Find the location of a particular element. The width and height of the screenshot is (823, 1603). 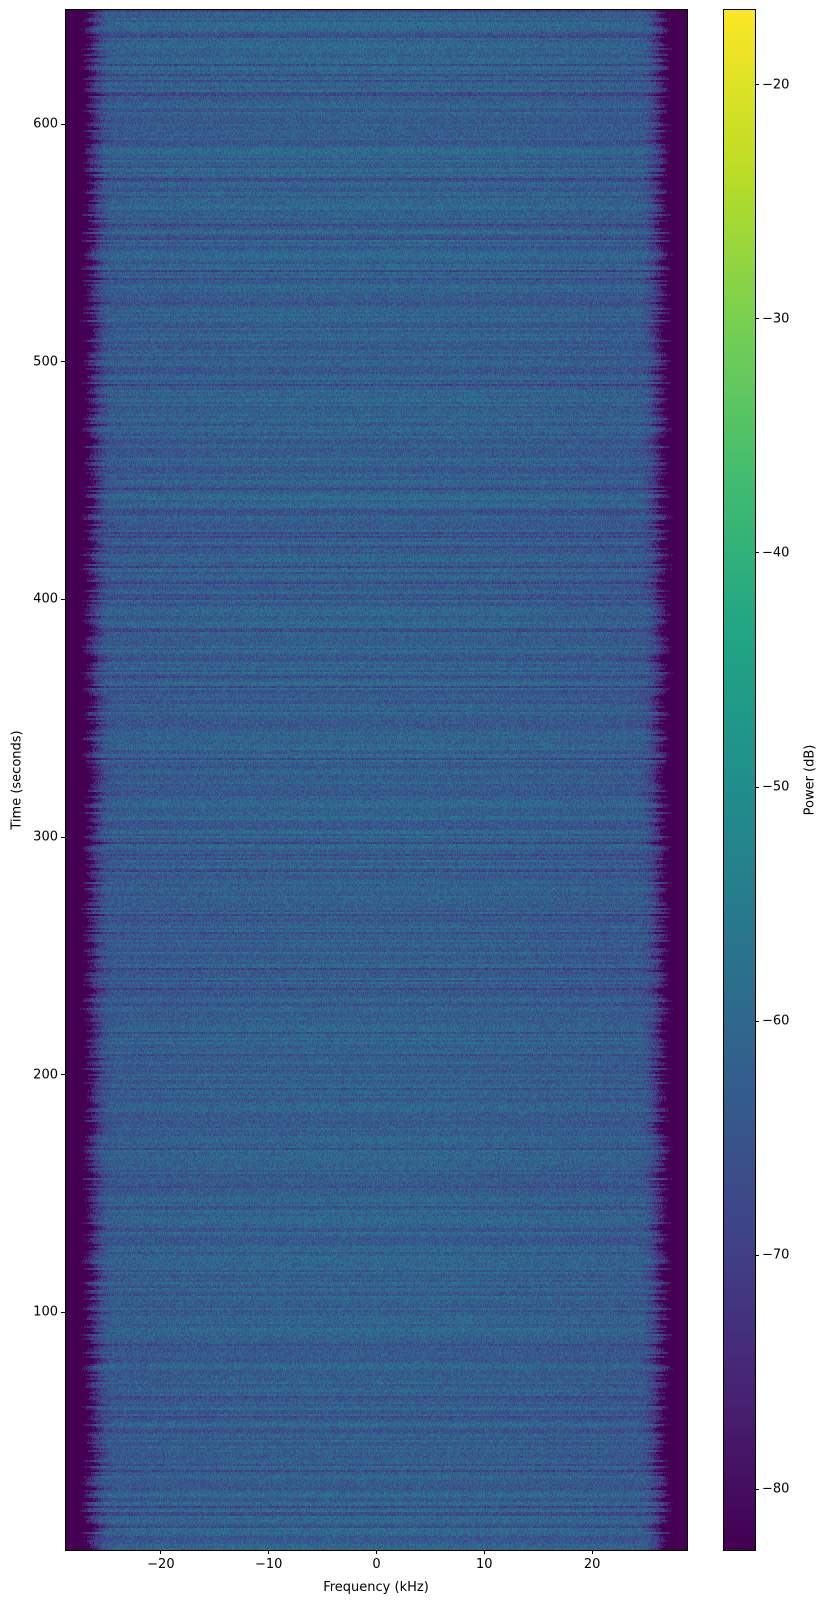

colorbar-tick-label: −80 is located at coordinates (776, 1489).